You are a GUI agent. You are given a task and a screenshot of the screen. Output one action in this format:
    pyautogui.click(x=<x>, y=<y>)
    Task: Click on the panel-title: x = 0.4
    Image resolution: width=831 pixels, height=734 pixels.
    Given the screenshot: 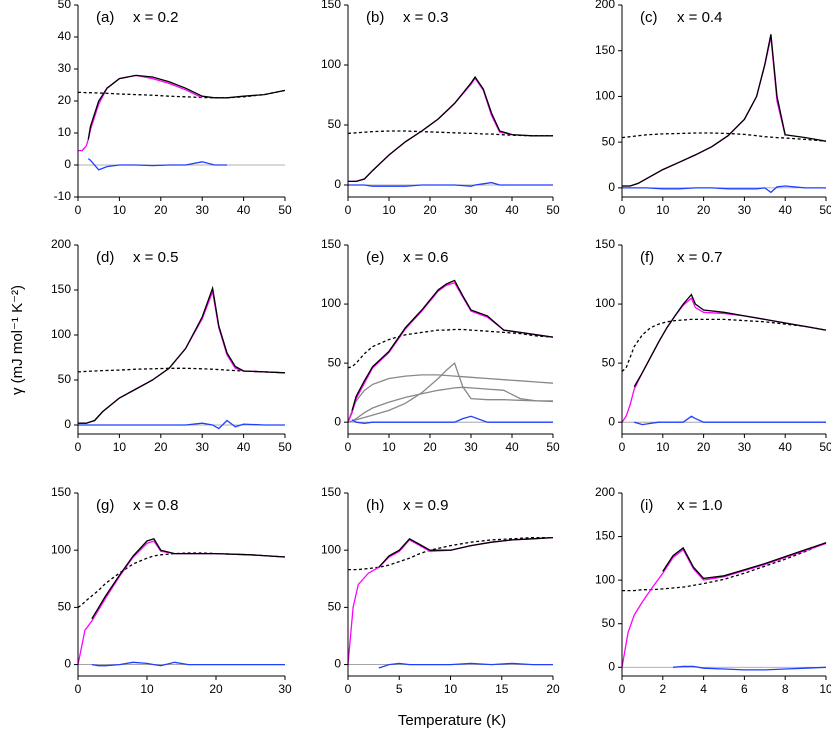 What is the action you would take?
    pyautogui.click(x=699, y=17)
    